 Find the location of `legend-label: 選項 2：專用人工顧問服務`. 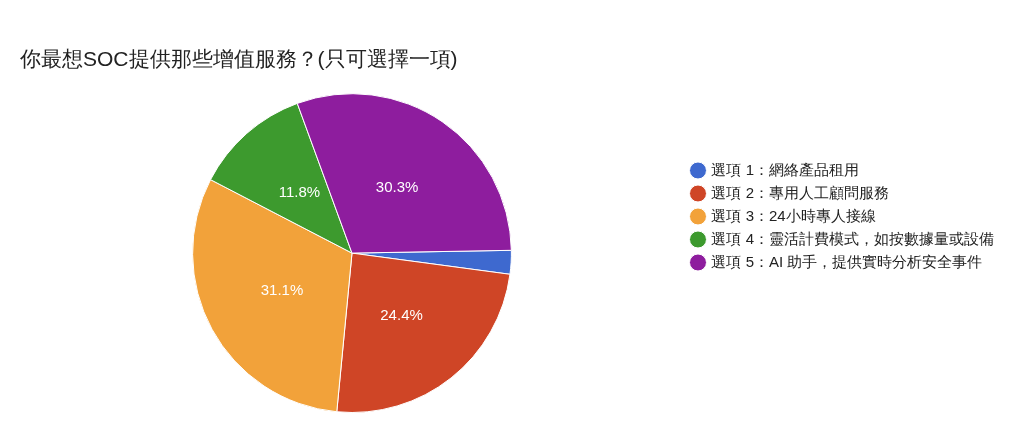

legend-label: 選項 2：專用人工顧問服務 is located at coordinates (800, 192).